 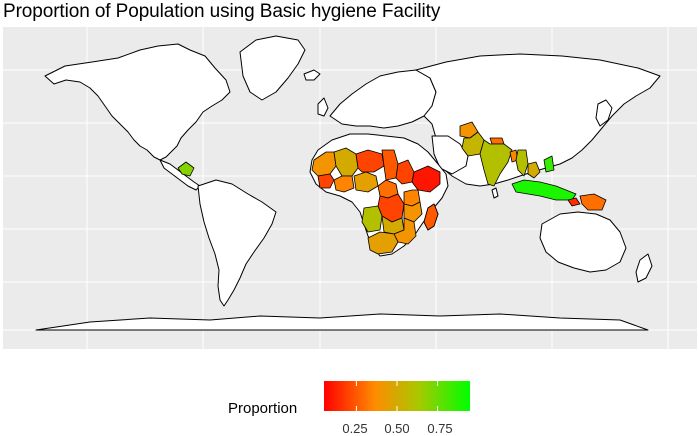 What do you see at coordinates (137, 102) in the screenshot?
I see `north-america` at bounding box center [137, 102].